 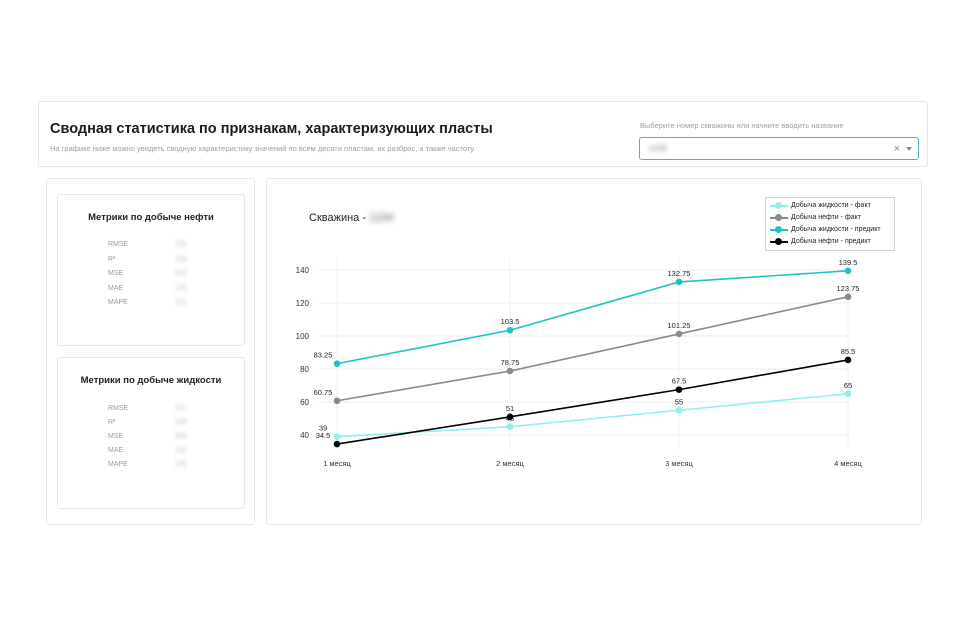 I want to click on clear-icon: ×, so click(x=896, y=149).